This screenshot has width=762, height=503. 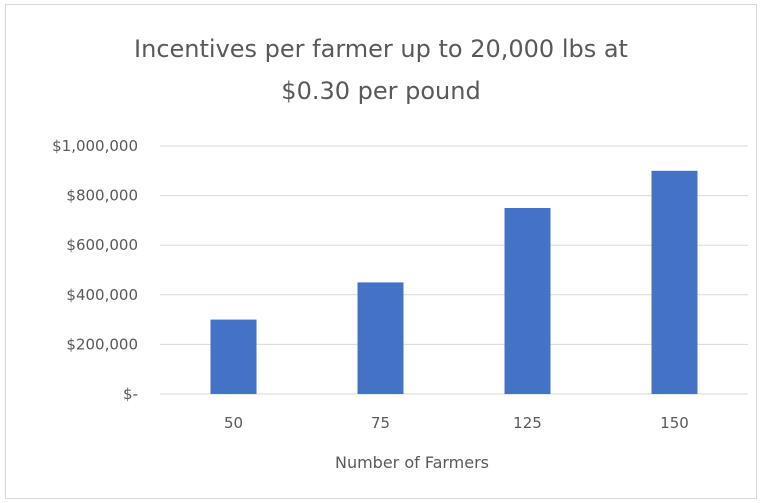 I want to click on y-tick-label: $400,000, so click(x=102, y=295).